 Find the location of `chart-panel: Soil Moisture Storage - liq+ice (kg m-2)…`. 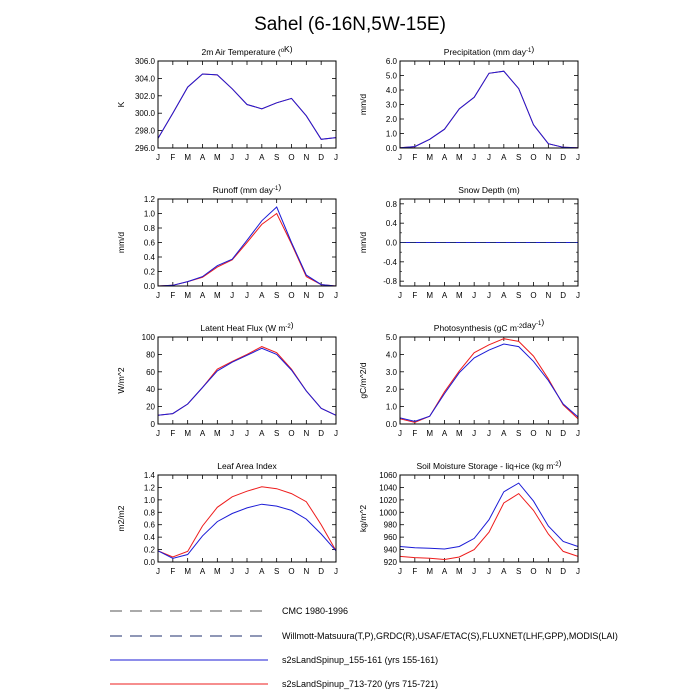

chart-panel: Soil Moisture Storage - liq+ice (kg m-2)… is located at coordinates (469, 517).